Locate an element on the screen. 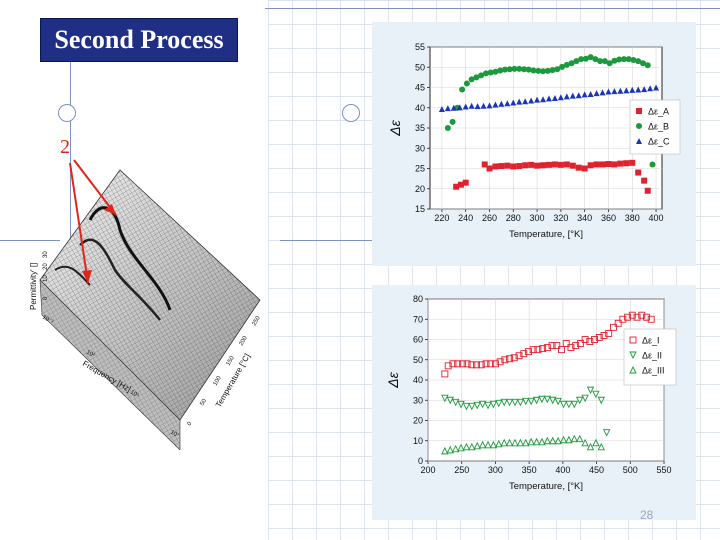 The width and height of the screenshot is (720, 540). marker-number: 2 is located at coordinates (65, 147).